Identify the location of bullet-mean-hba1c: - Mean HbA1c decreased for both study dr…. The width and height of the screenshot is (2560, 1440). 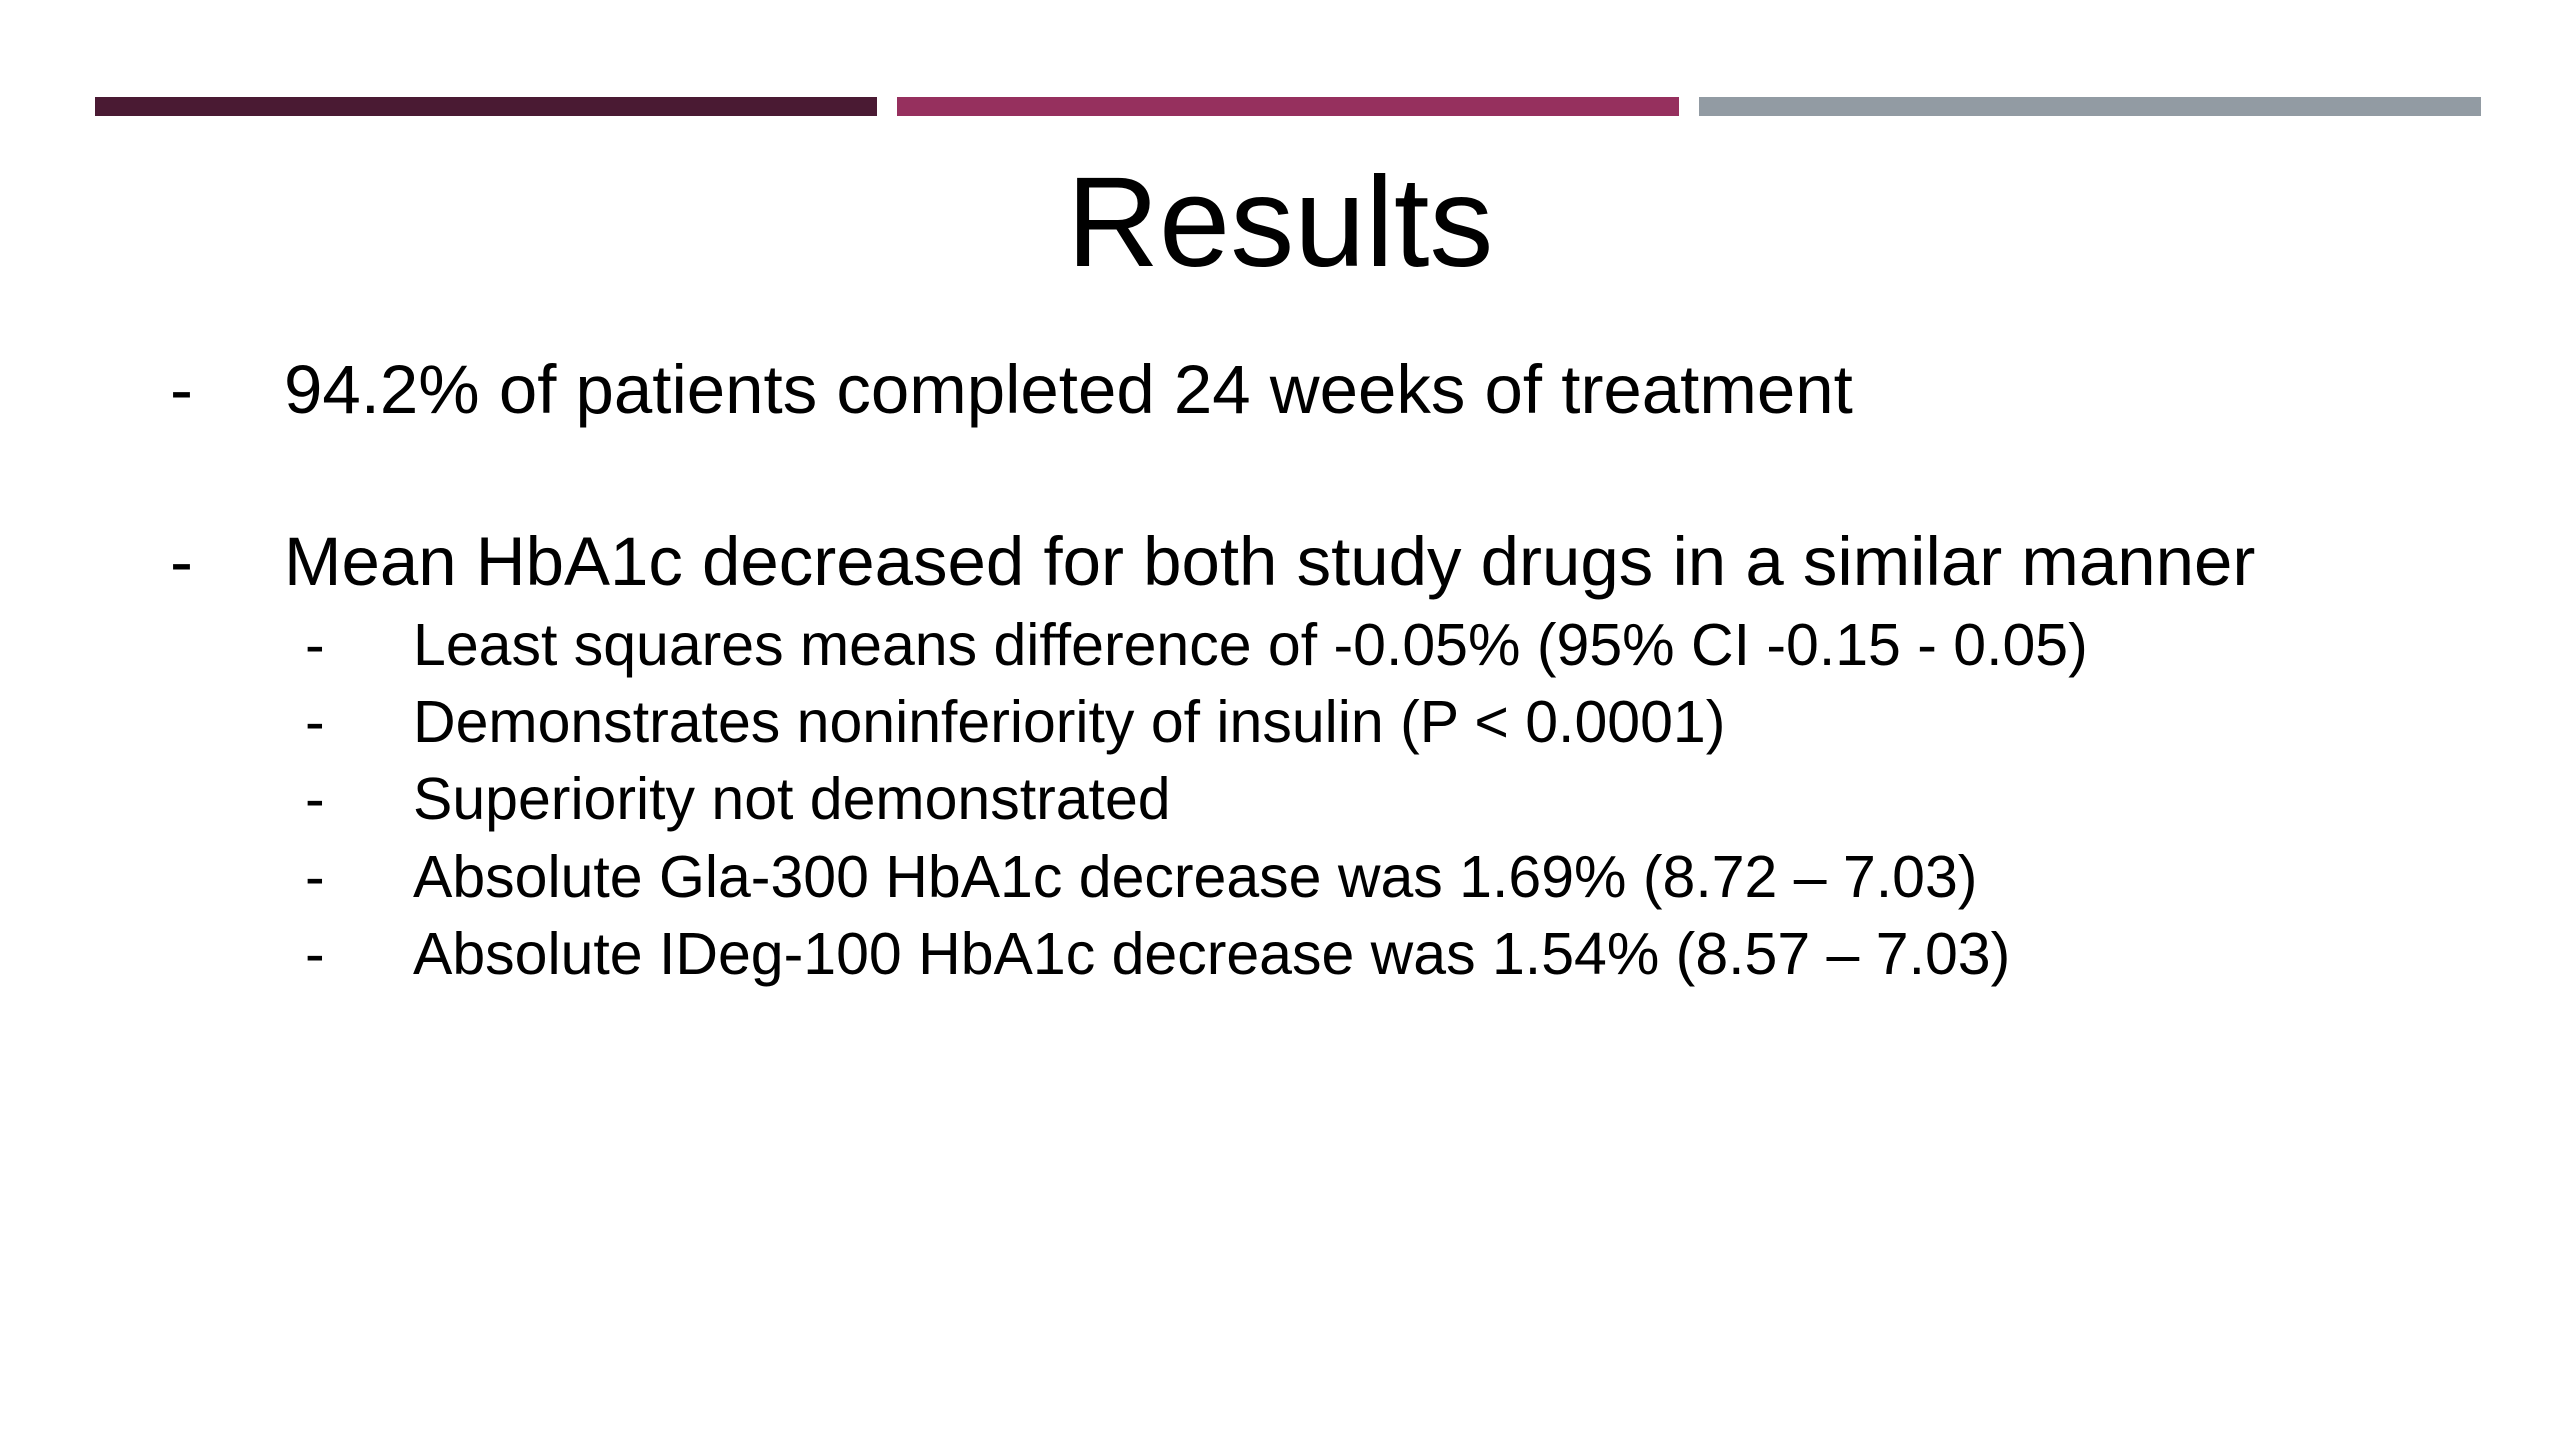
(1212, 562).